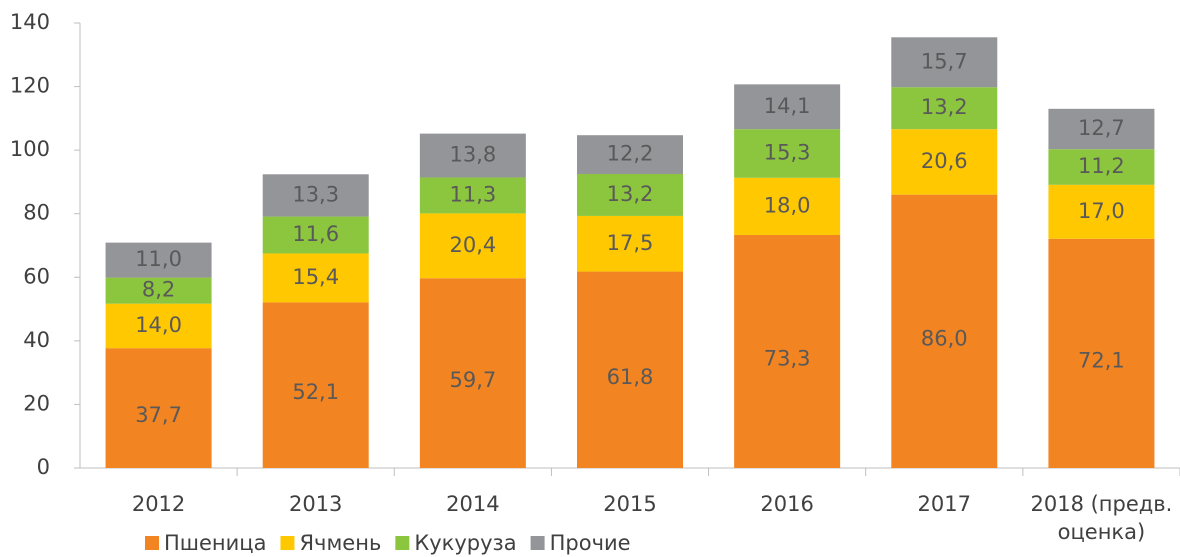 The image size is (1180, 557). What do you see at coordinates (590, 543) in the screenshot?
I see `legend-label: Прочие` at bounding box center [590, 543].